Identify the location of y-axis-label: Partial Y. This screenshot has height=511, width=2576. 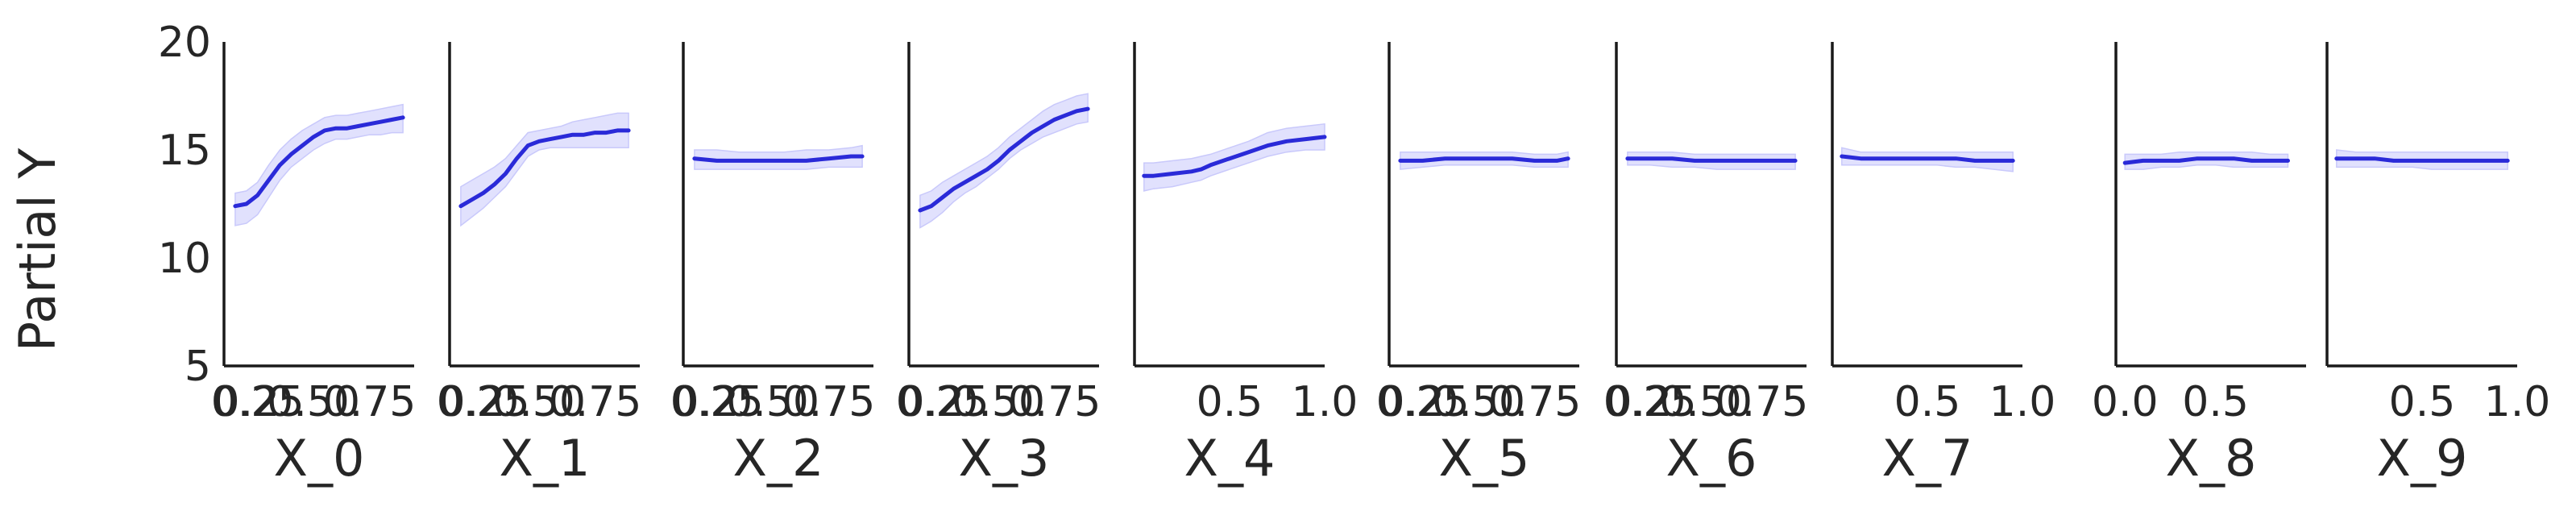
(37, 250).